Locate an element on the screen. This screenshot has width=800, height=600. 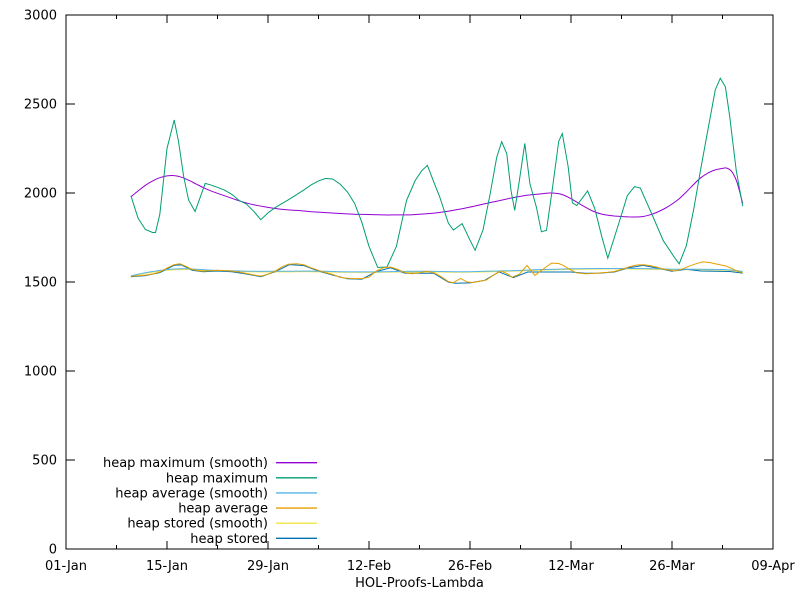
x-tick-label: 12-Mar is located at coordinates (571, 566).